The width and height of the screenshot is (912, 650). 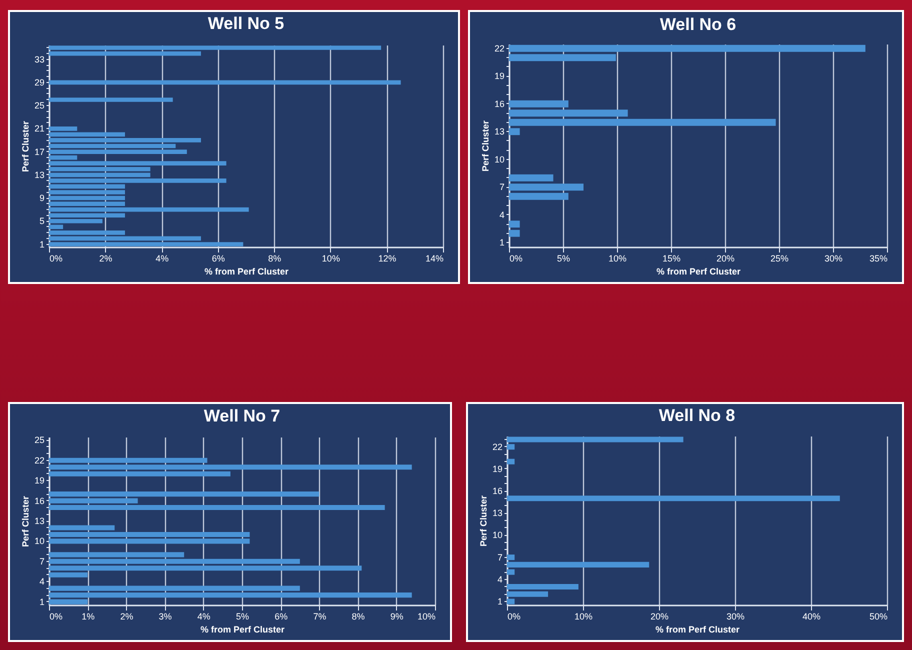 What do you see at coordinates (165, 617) in the screenshot?
I see `x-tick-label: 3%` at bounding box center [165, 617].